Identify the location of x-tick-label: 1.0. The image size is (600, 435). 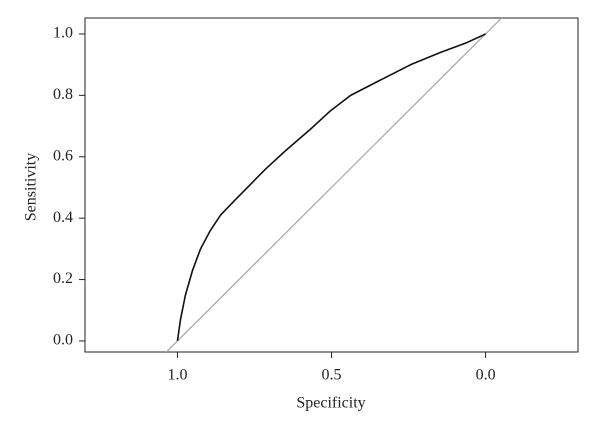
(177, 375).